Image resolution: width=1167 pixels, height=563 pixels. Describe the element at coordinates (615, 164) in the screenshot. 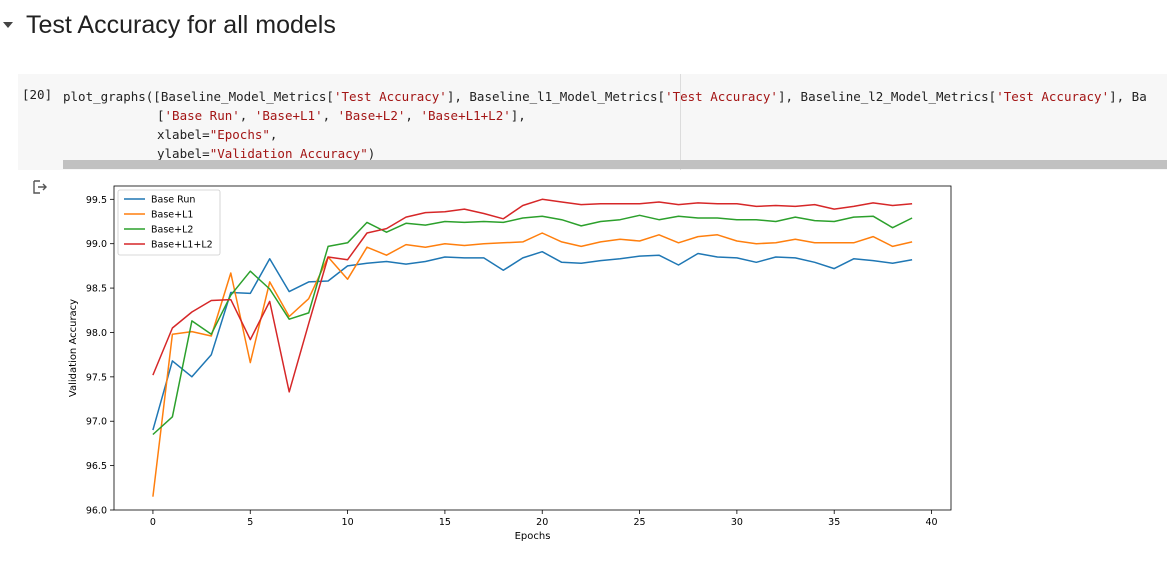

I see `horizontal-scrollbar-thumb` at that location.